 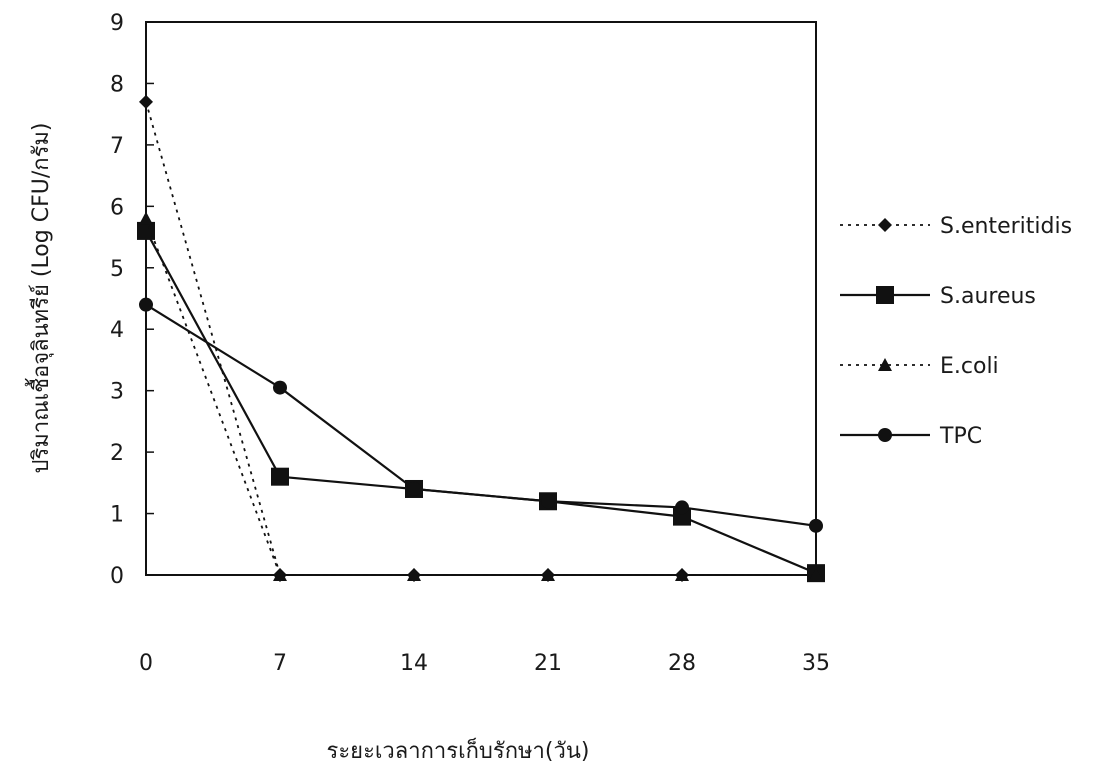 I want to click on x-tick-label: 0, so click(x=146, y=663).